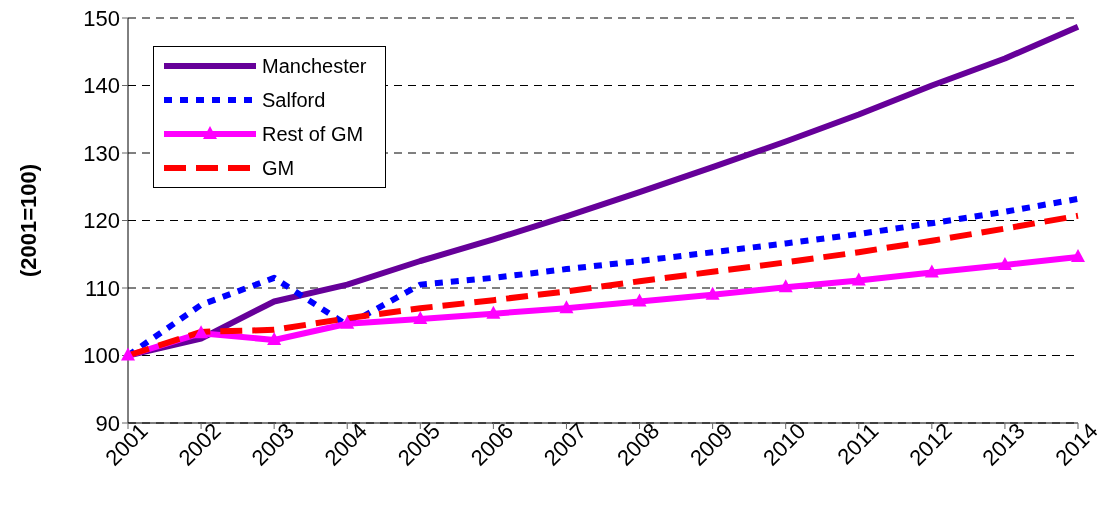 The width and height of the screenshot is (1117, 510). I want to click on y-axis-title: (2001=100), so click(28, 220).